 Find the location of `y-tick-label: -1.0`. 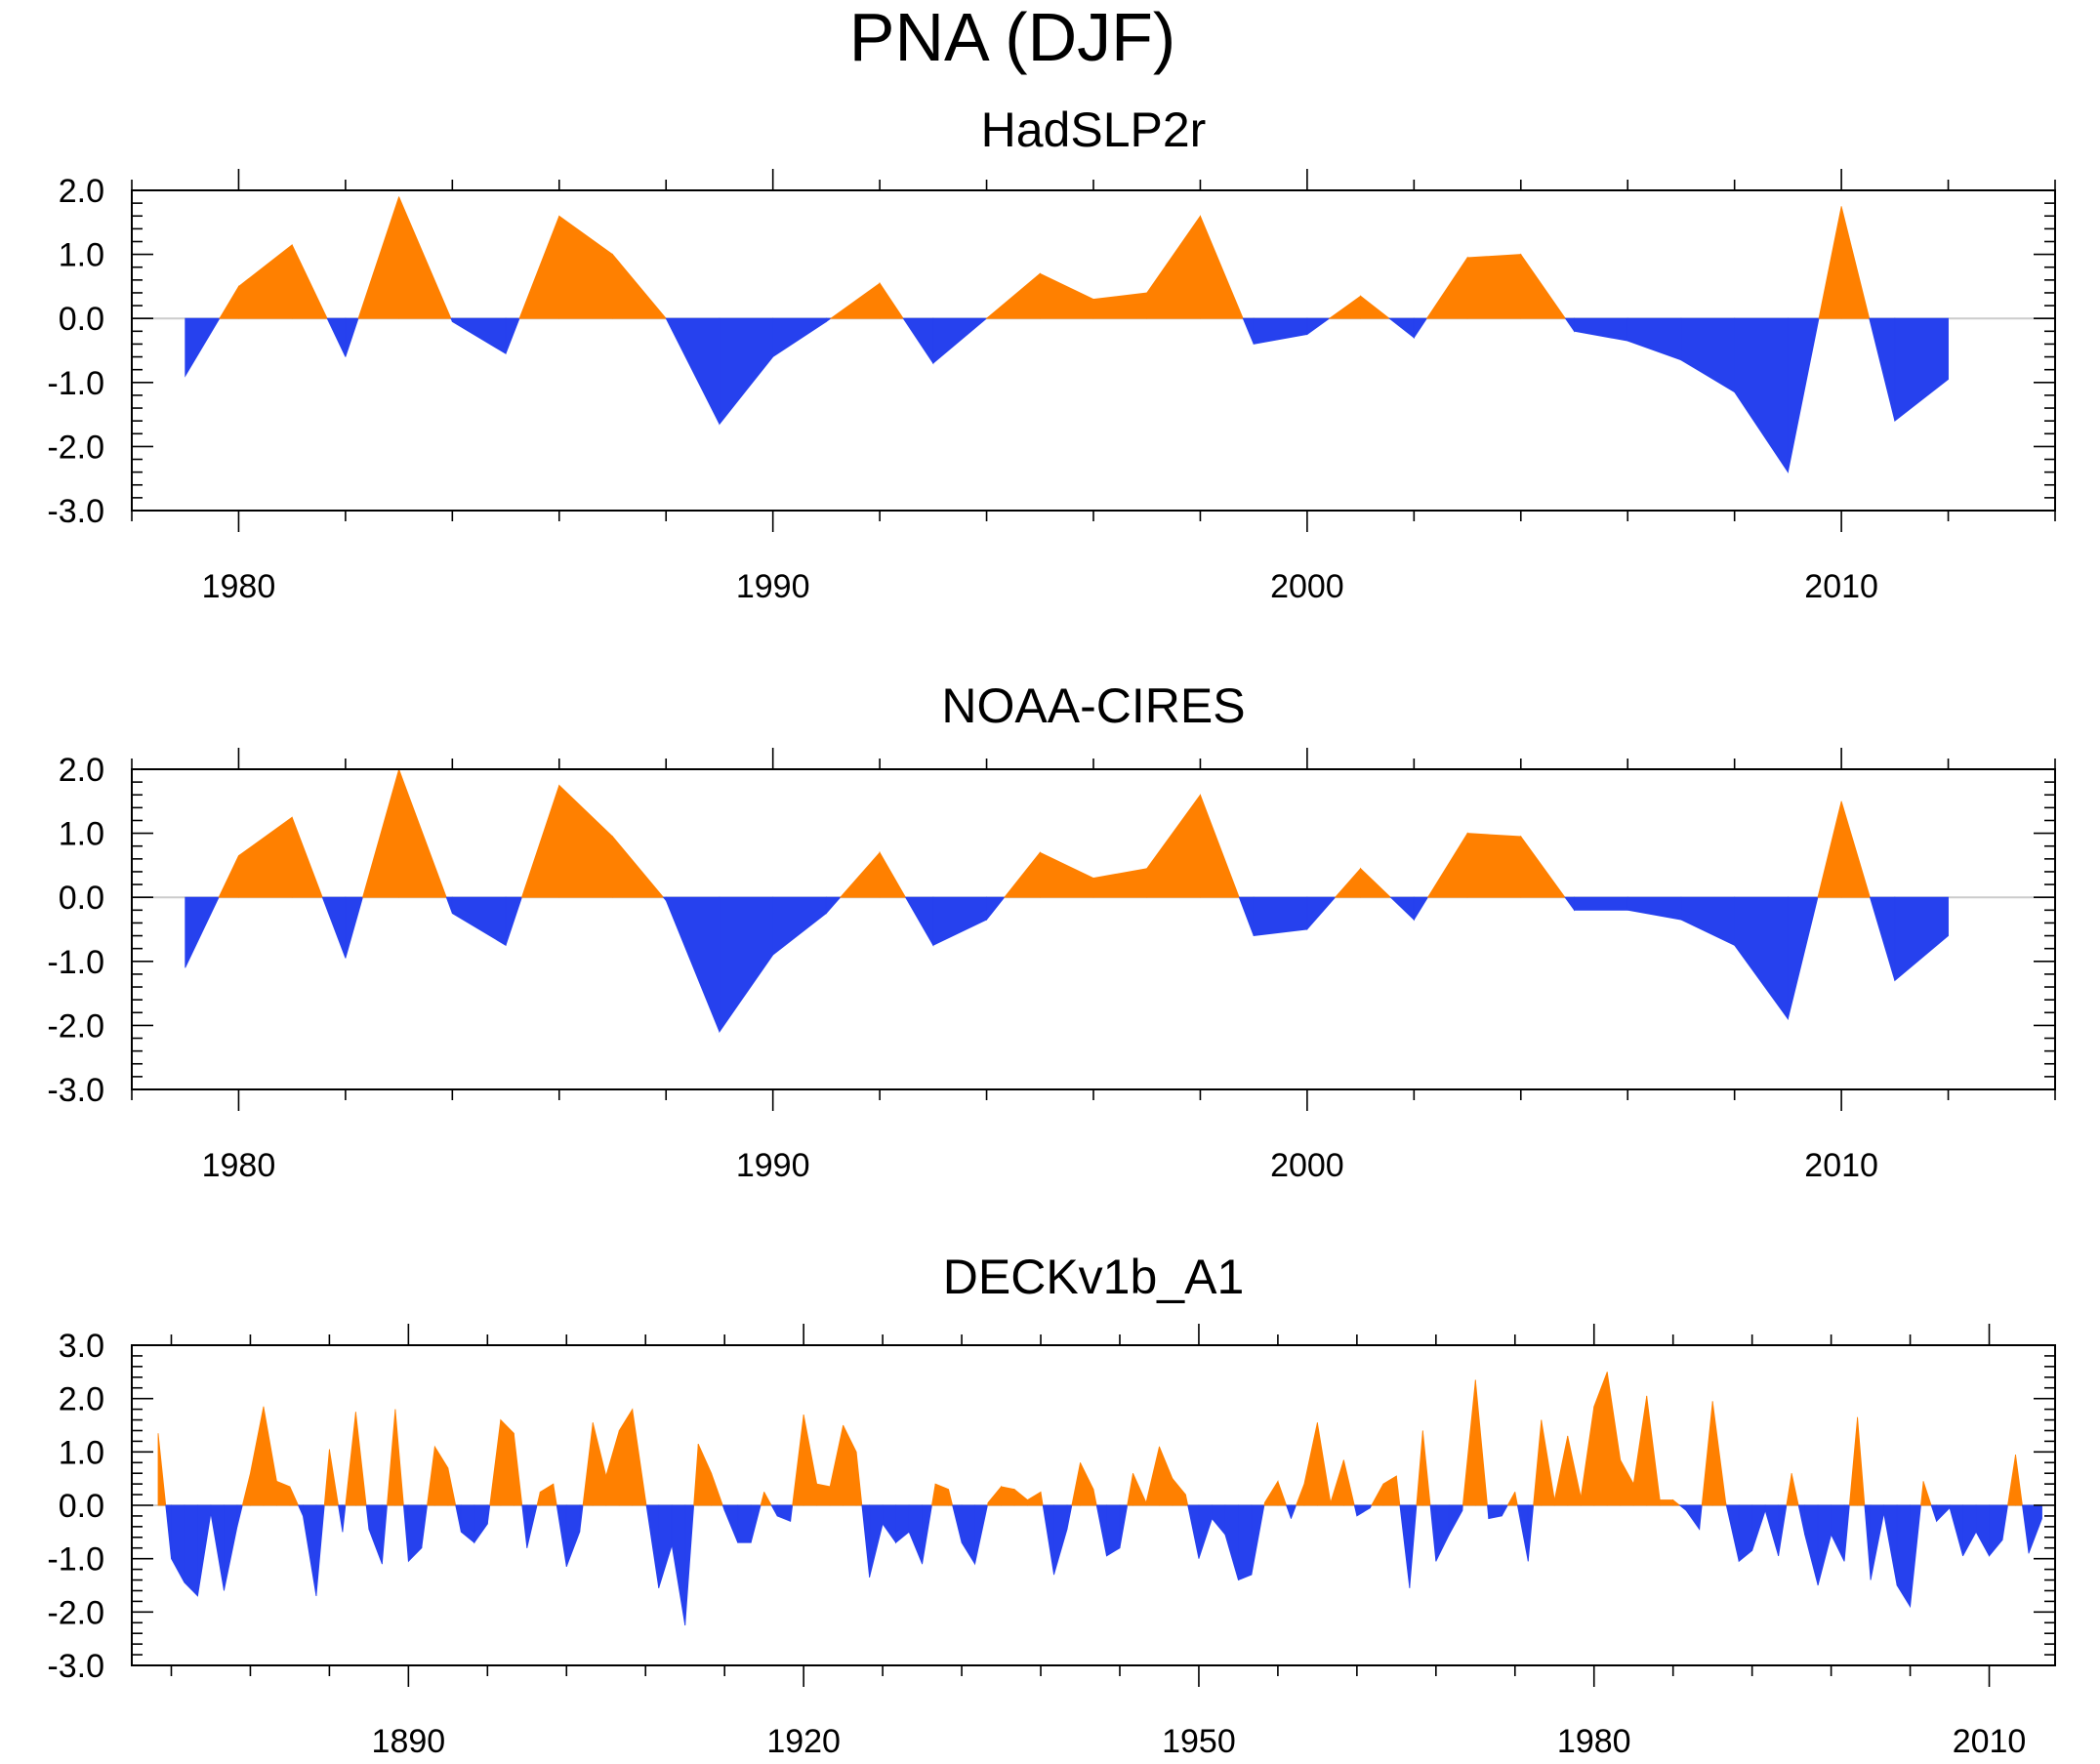

y-tick-label: -1.0 is located at coordinates (75, 962).